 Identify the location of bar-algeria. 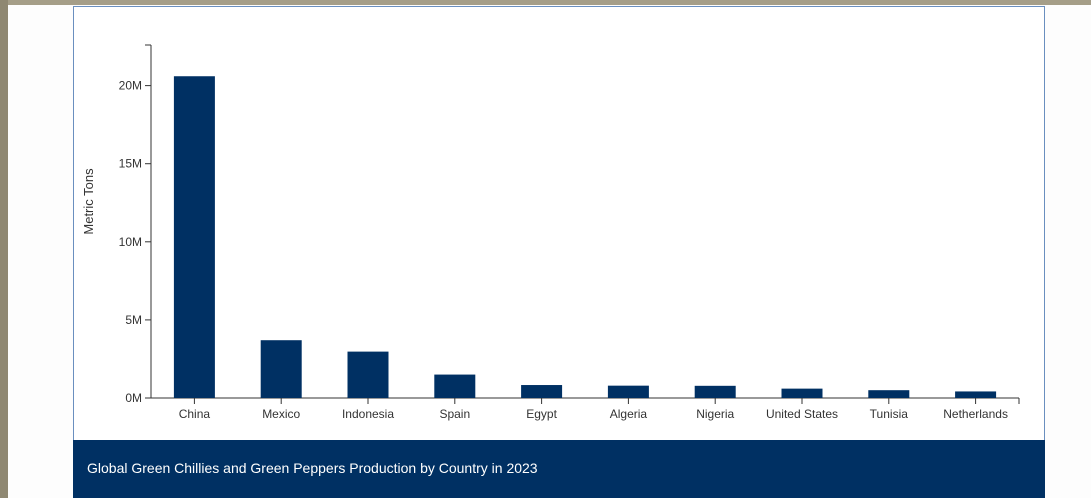
(628, 391).